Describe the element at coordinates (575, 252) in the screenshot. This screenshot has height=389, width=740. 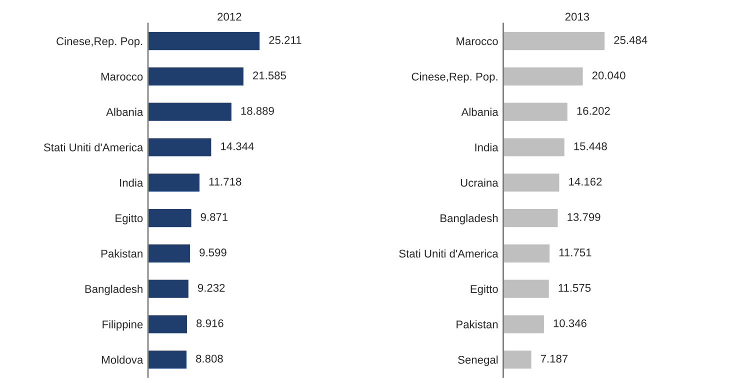
I see `data-label: 11.751` at that location.